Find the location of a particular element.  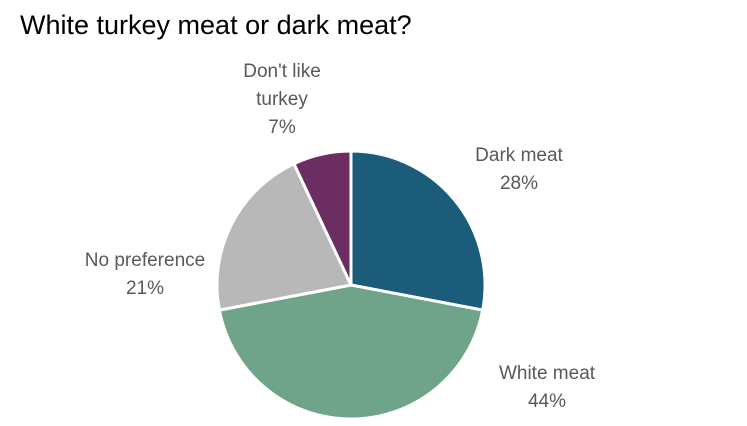

slice-value-label: 7% is located at coordinates (282, 127).